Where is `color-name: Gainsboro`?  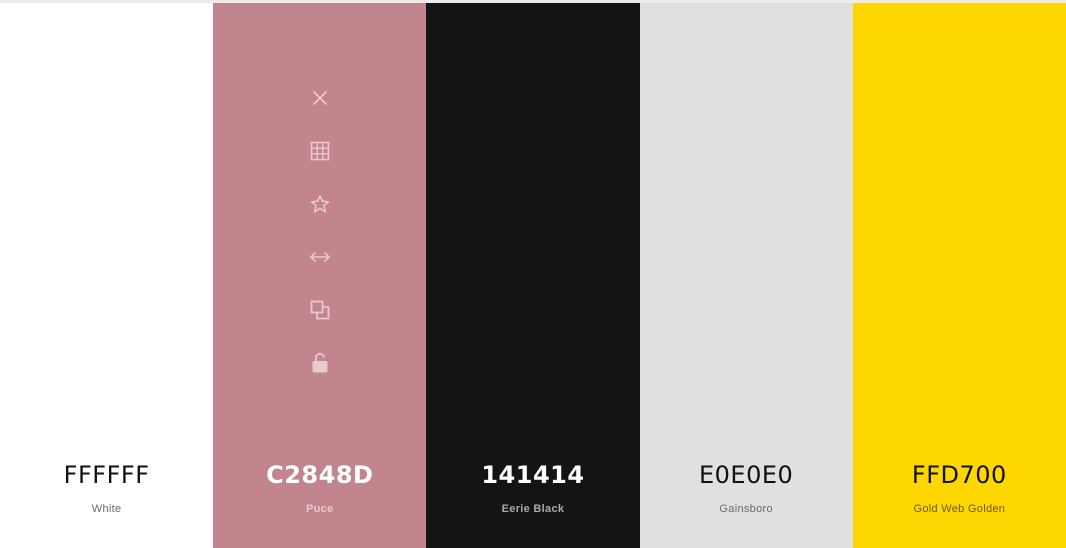 color-name: Gainsboro is located at coordinates (746, 509).